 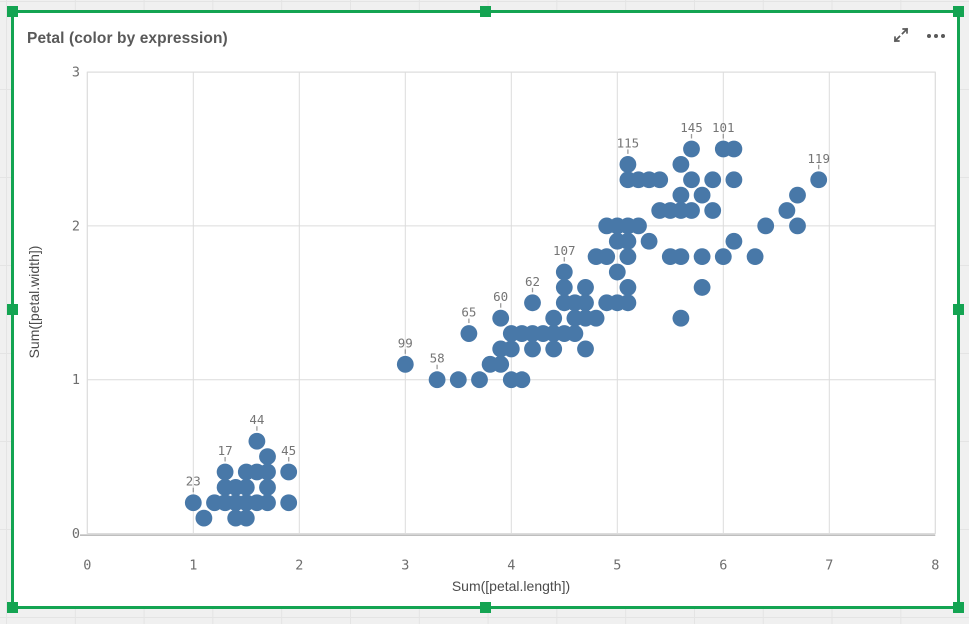 I want to click on resize-handle-right, so click(x=958, y=309).